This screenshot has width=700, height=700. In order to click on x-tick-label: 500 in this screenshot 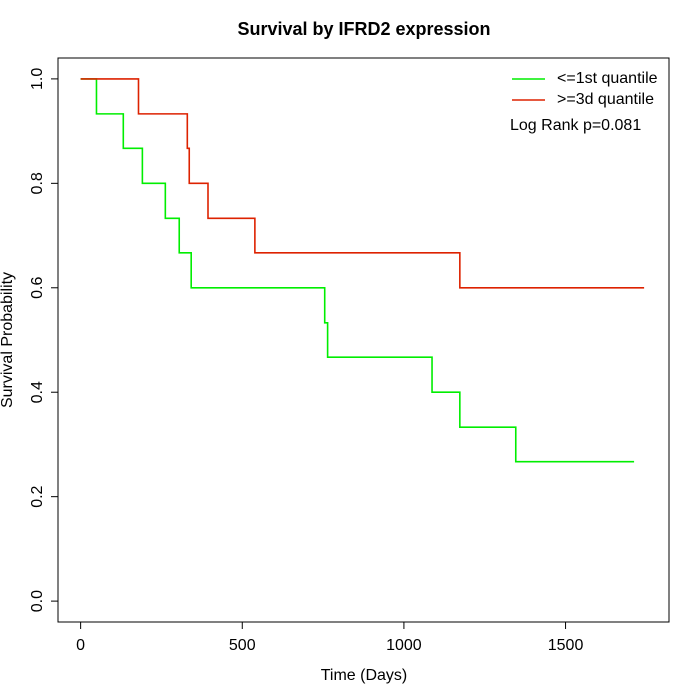, I will do `click(242, 645)`.